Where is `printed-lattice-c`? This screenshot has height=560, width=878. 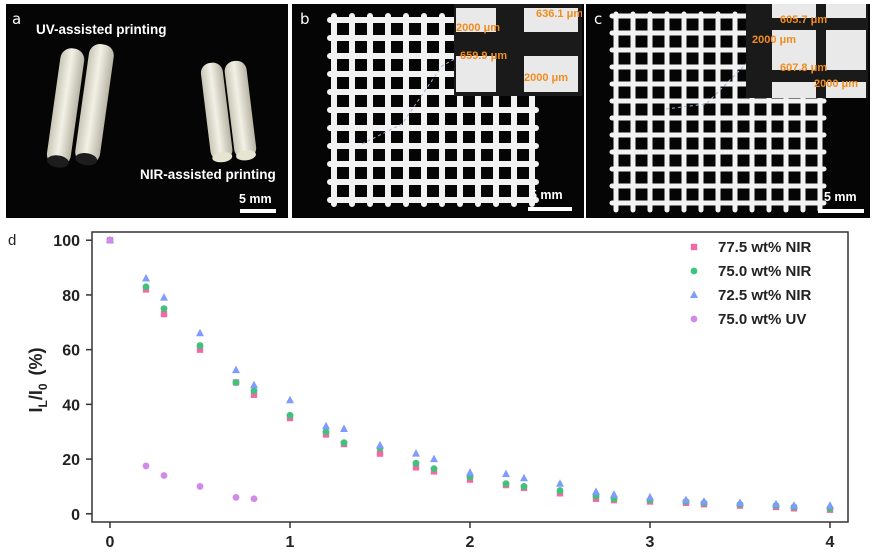
printed-lattice-c is located at coordinates (718, 112).